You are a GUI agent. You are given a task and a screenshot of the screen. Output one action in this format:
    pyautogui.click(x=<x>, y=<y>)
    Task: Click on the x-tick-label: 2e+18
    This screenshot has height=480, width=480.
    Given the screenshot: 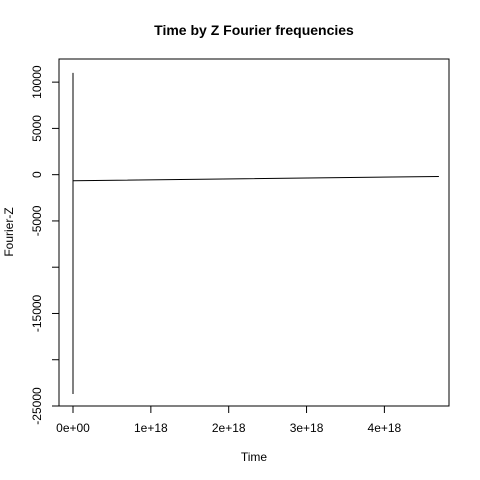 What is the action you would take?
    pyautogui.click(x=229, y=428)
    